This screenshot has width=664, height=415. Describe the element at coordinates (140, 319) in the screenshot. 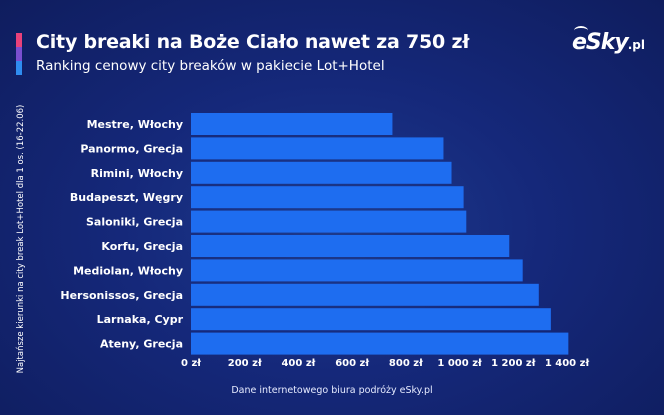

I see `category-label: Larnaka, Cypr` at that location.